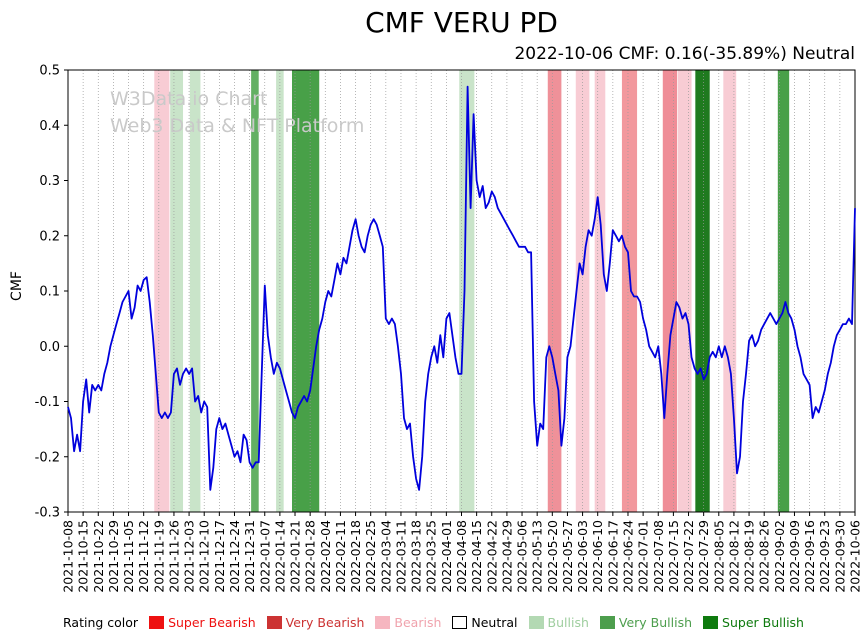  I want to click on x-tick-label: 2022-06-24, so click(627, 556).